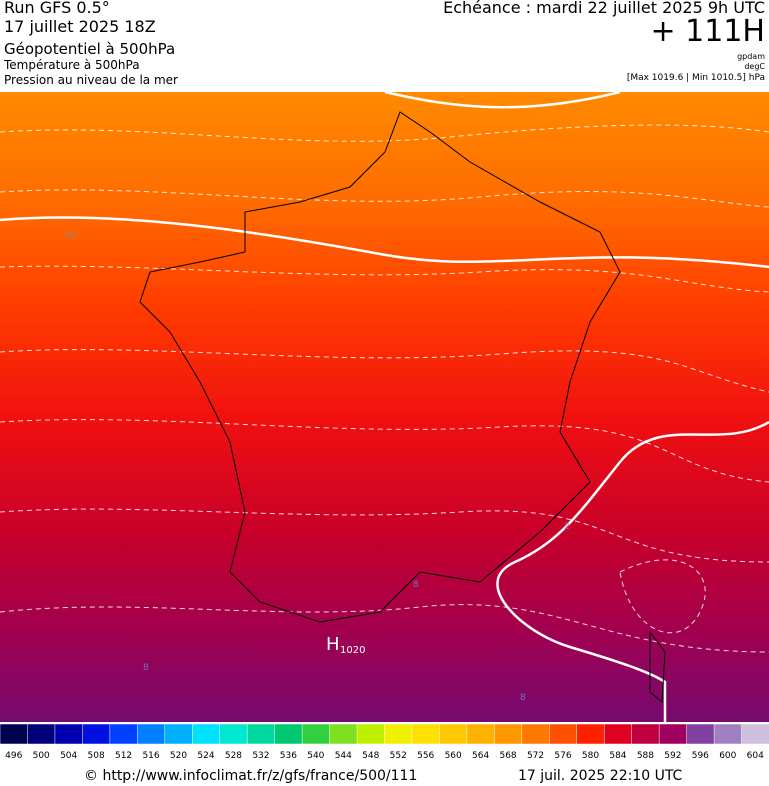 Image resolution: width=769 pixels, height=786 pixels. I want to click on colorbar-label: 592, so click(672, 756).